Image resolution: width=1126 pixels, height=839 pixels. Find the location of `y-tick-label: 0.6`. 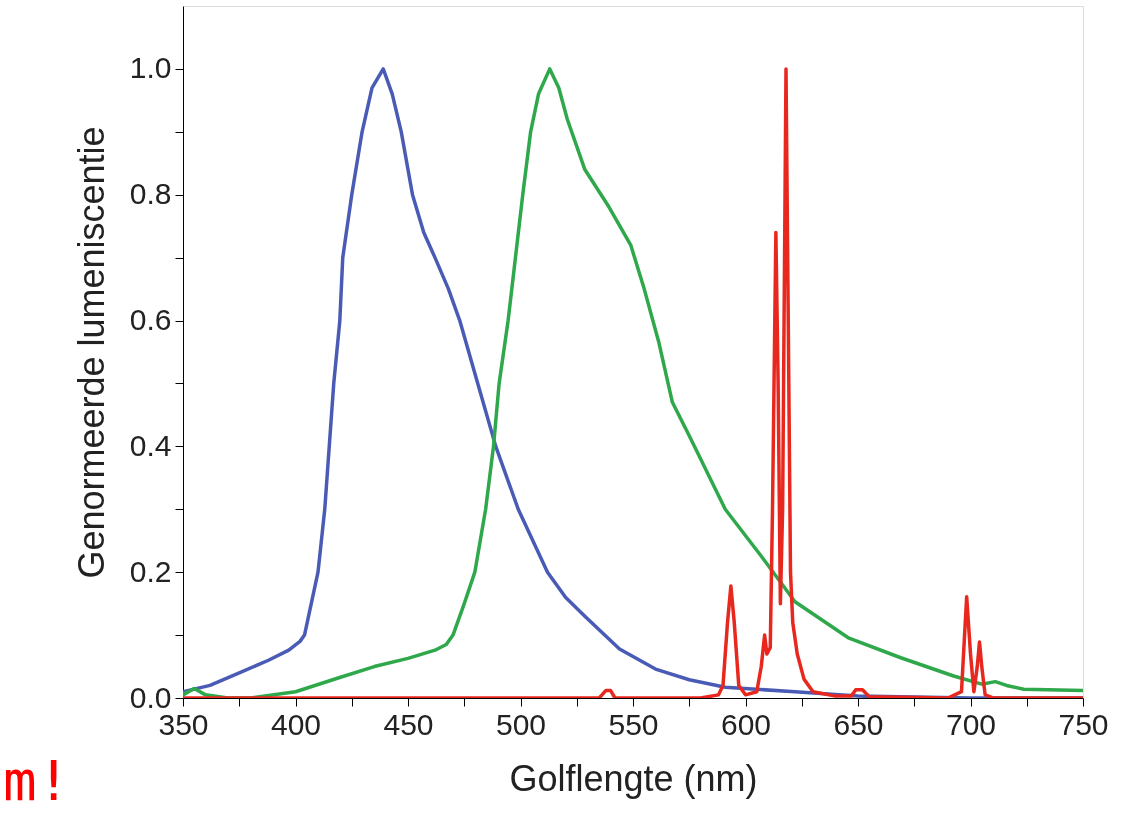

y-tick-label: 0.6 is located at coordinates (150, 320).